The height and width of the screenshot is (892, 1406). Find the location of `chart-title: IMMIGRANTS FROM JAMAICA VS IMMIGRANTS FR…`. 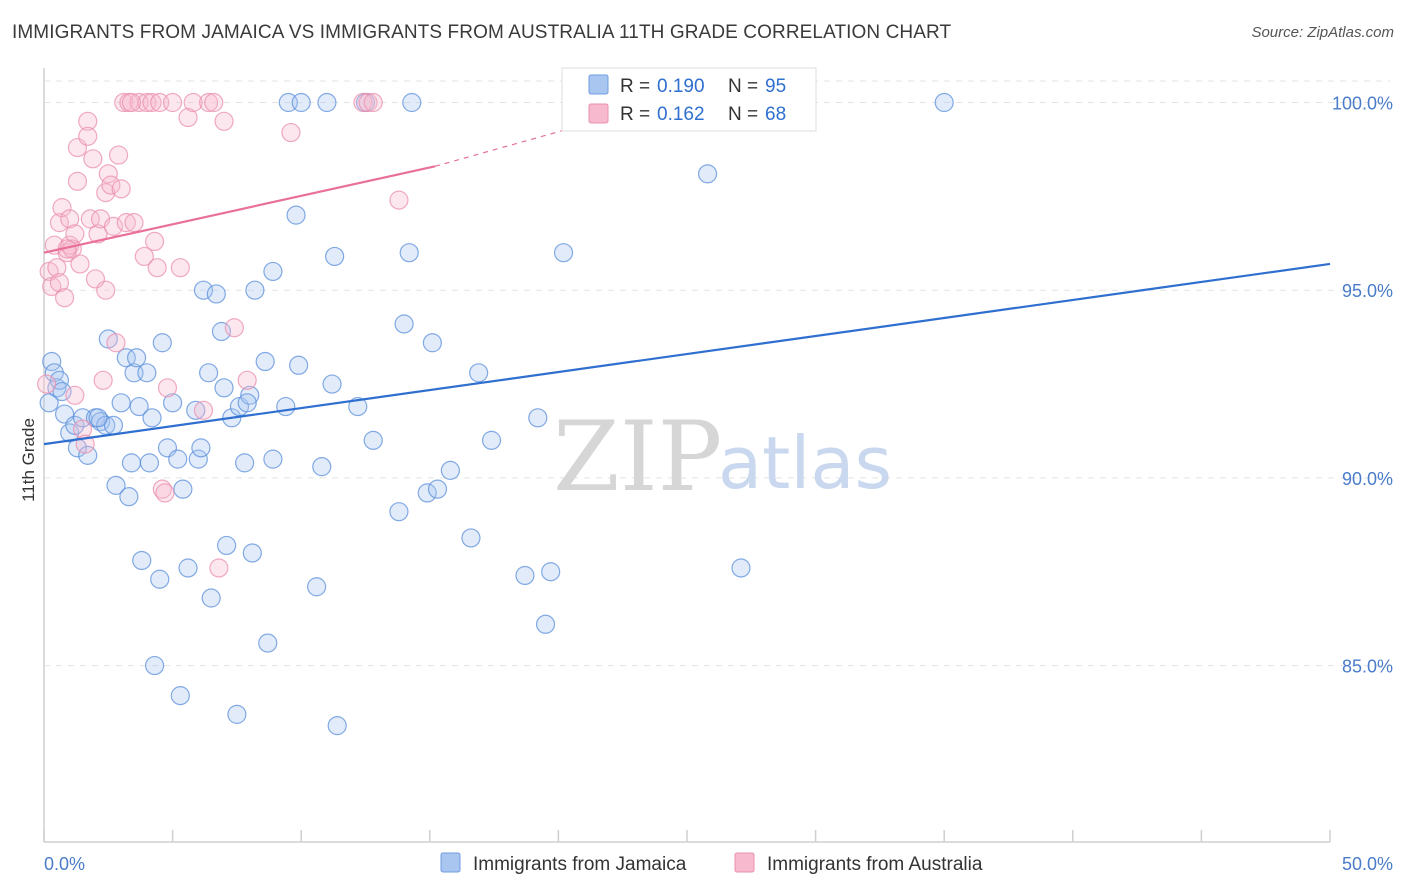

chart-title: IMMIGRANTS FROM JAMAICA VS IMMIGRANTS FR… is located at coordinates (482, 32).